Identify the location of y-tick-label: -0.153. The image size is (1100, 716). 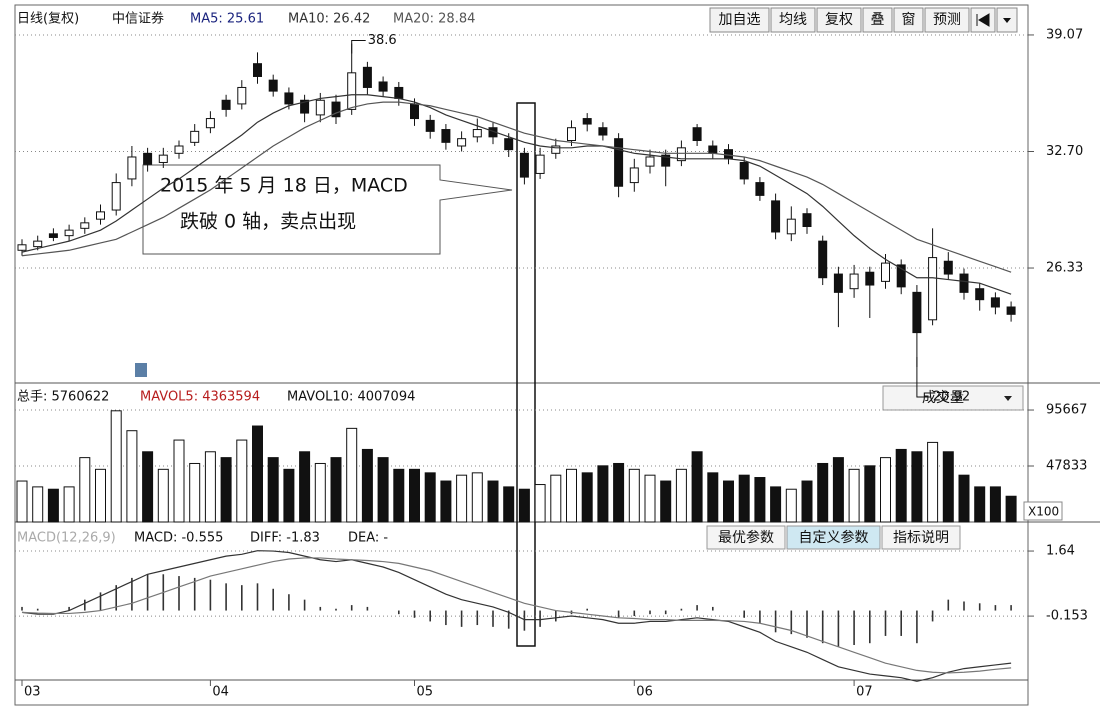
(1067, 616).